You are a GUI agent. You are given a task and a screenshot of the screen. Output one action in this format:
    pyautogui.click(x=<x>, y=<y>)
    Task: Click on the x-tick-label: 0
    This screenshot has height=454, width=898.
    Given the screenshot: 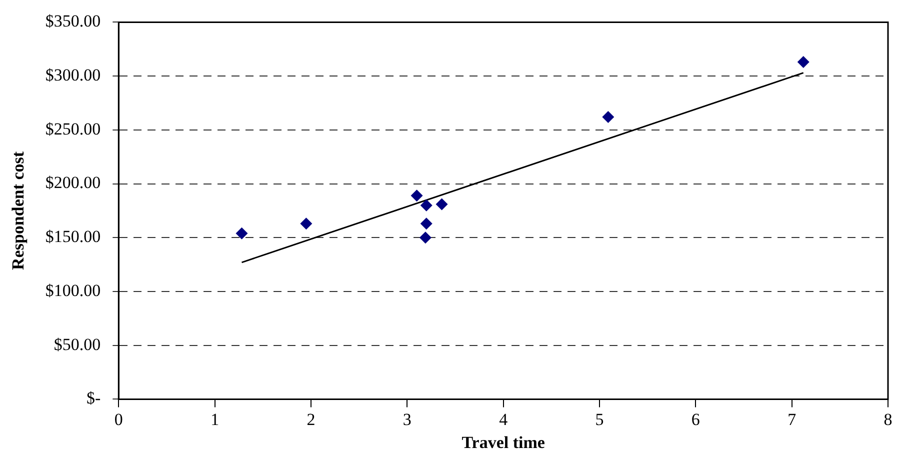 What is the action you would take?
    pyautogui.click(x=118, y=419)
    